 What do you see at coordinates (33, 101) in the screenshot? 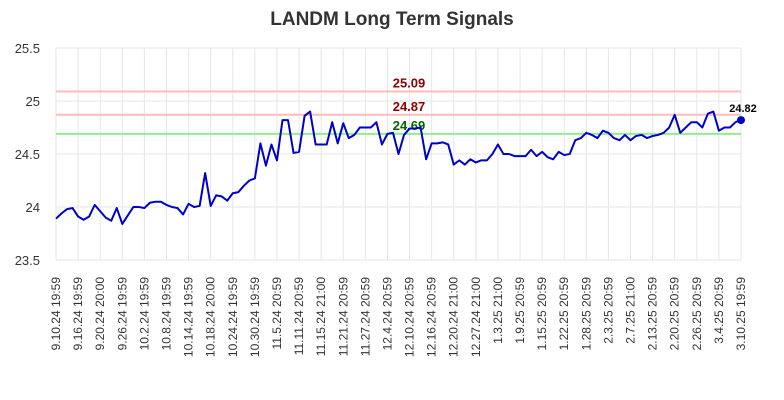
I see `y-tick-label: 25` at bounding box center [33, 101].